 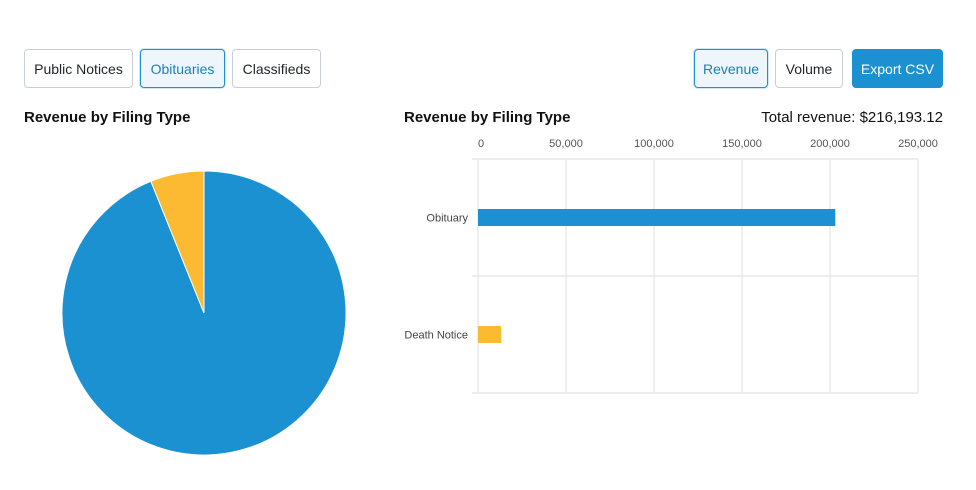 What do you see at coordinates (657, 217) in the screenshot?
I see `bar-obituary` at bounding box center [657, 217].